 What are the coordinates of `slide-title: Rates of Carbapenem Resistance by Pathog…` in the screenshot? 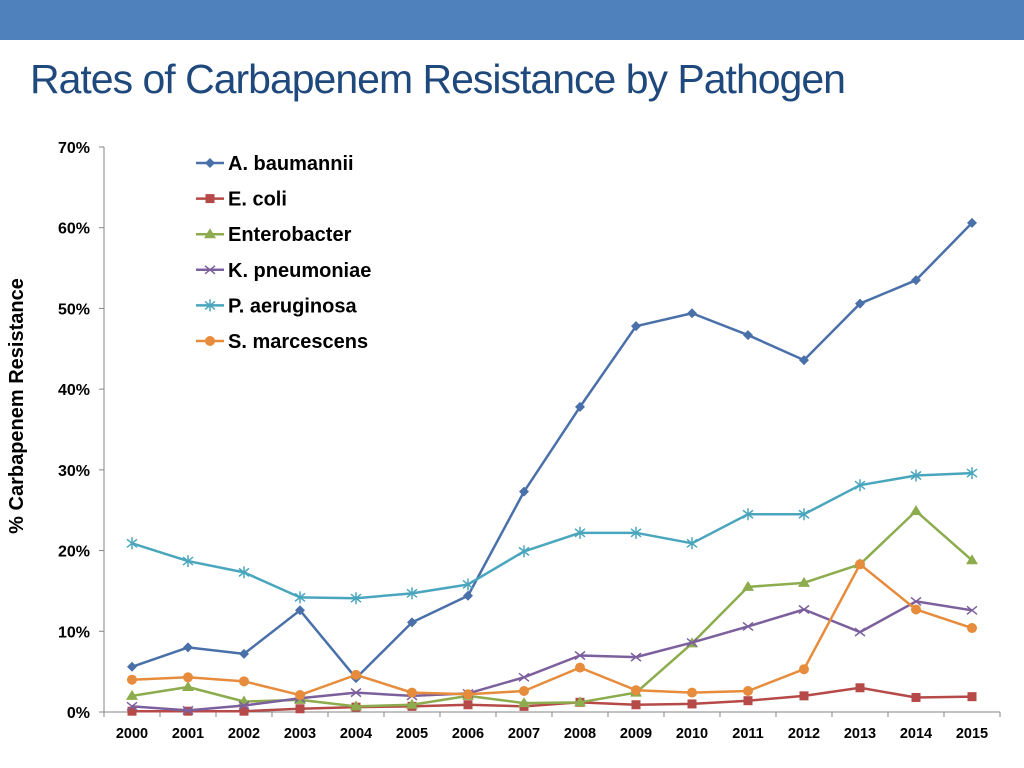 It's located at (438, 79).